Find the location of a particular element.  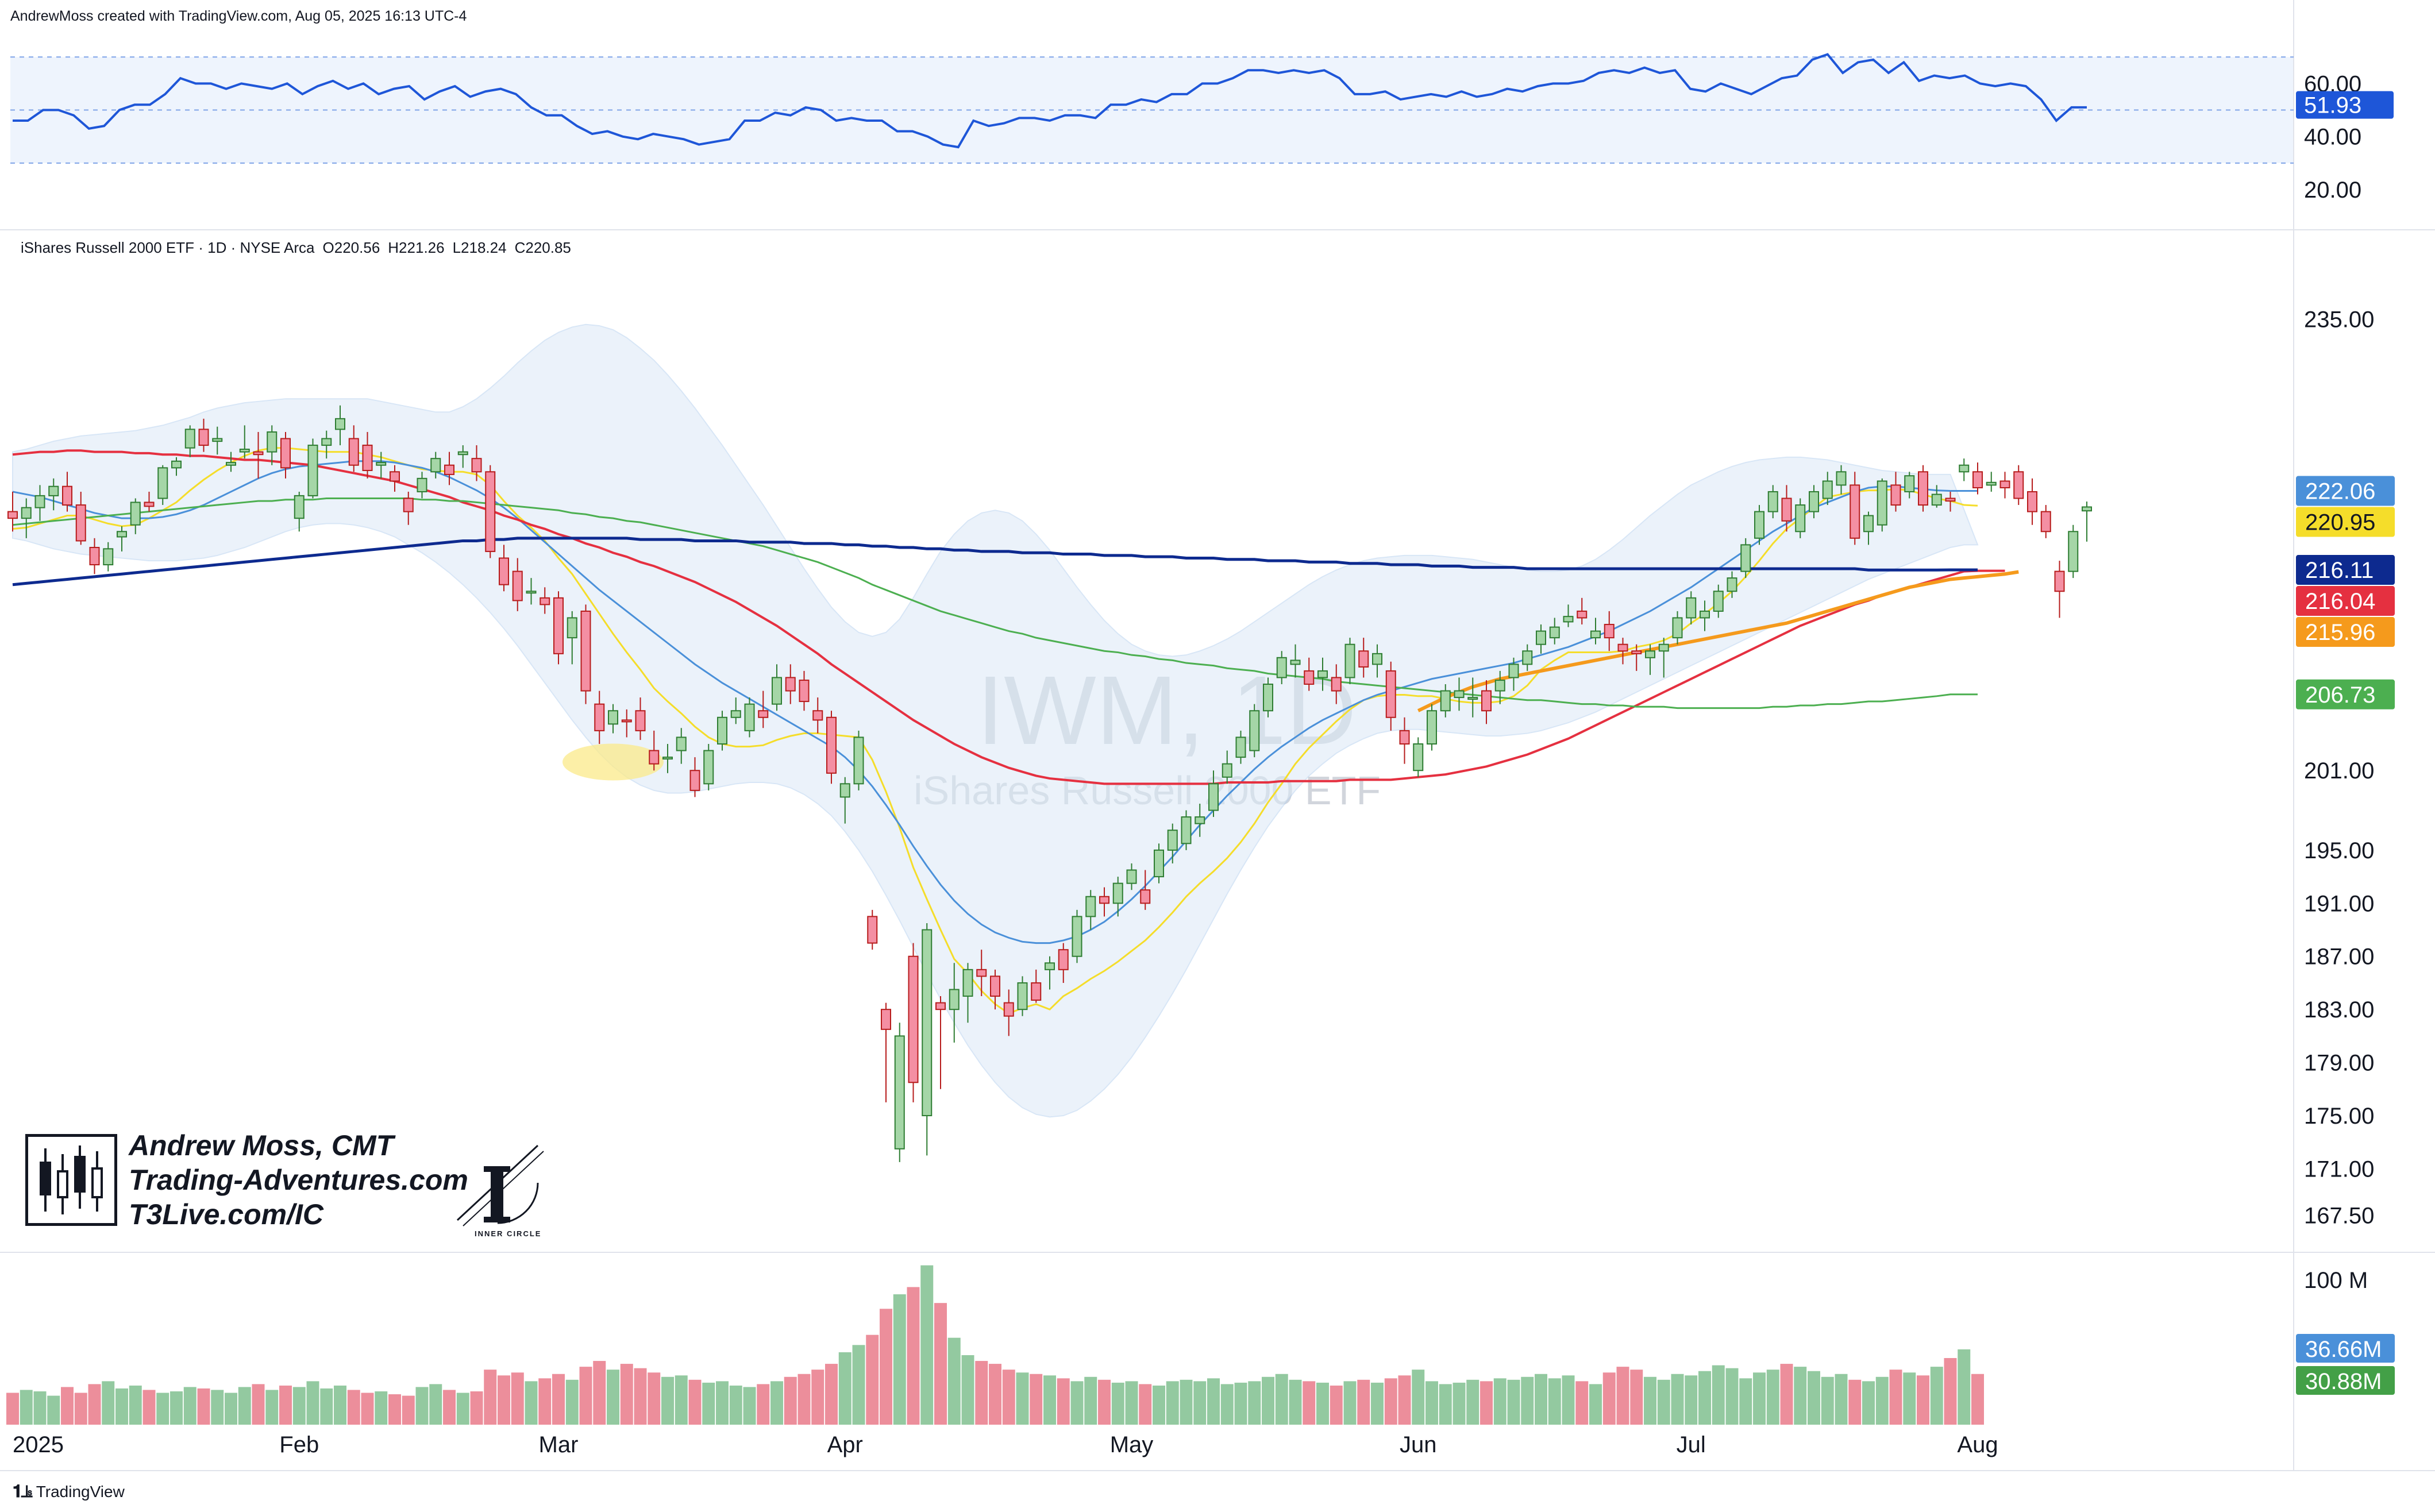

rsi-line is located at coordinates (1050, 101).